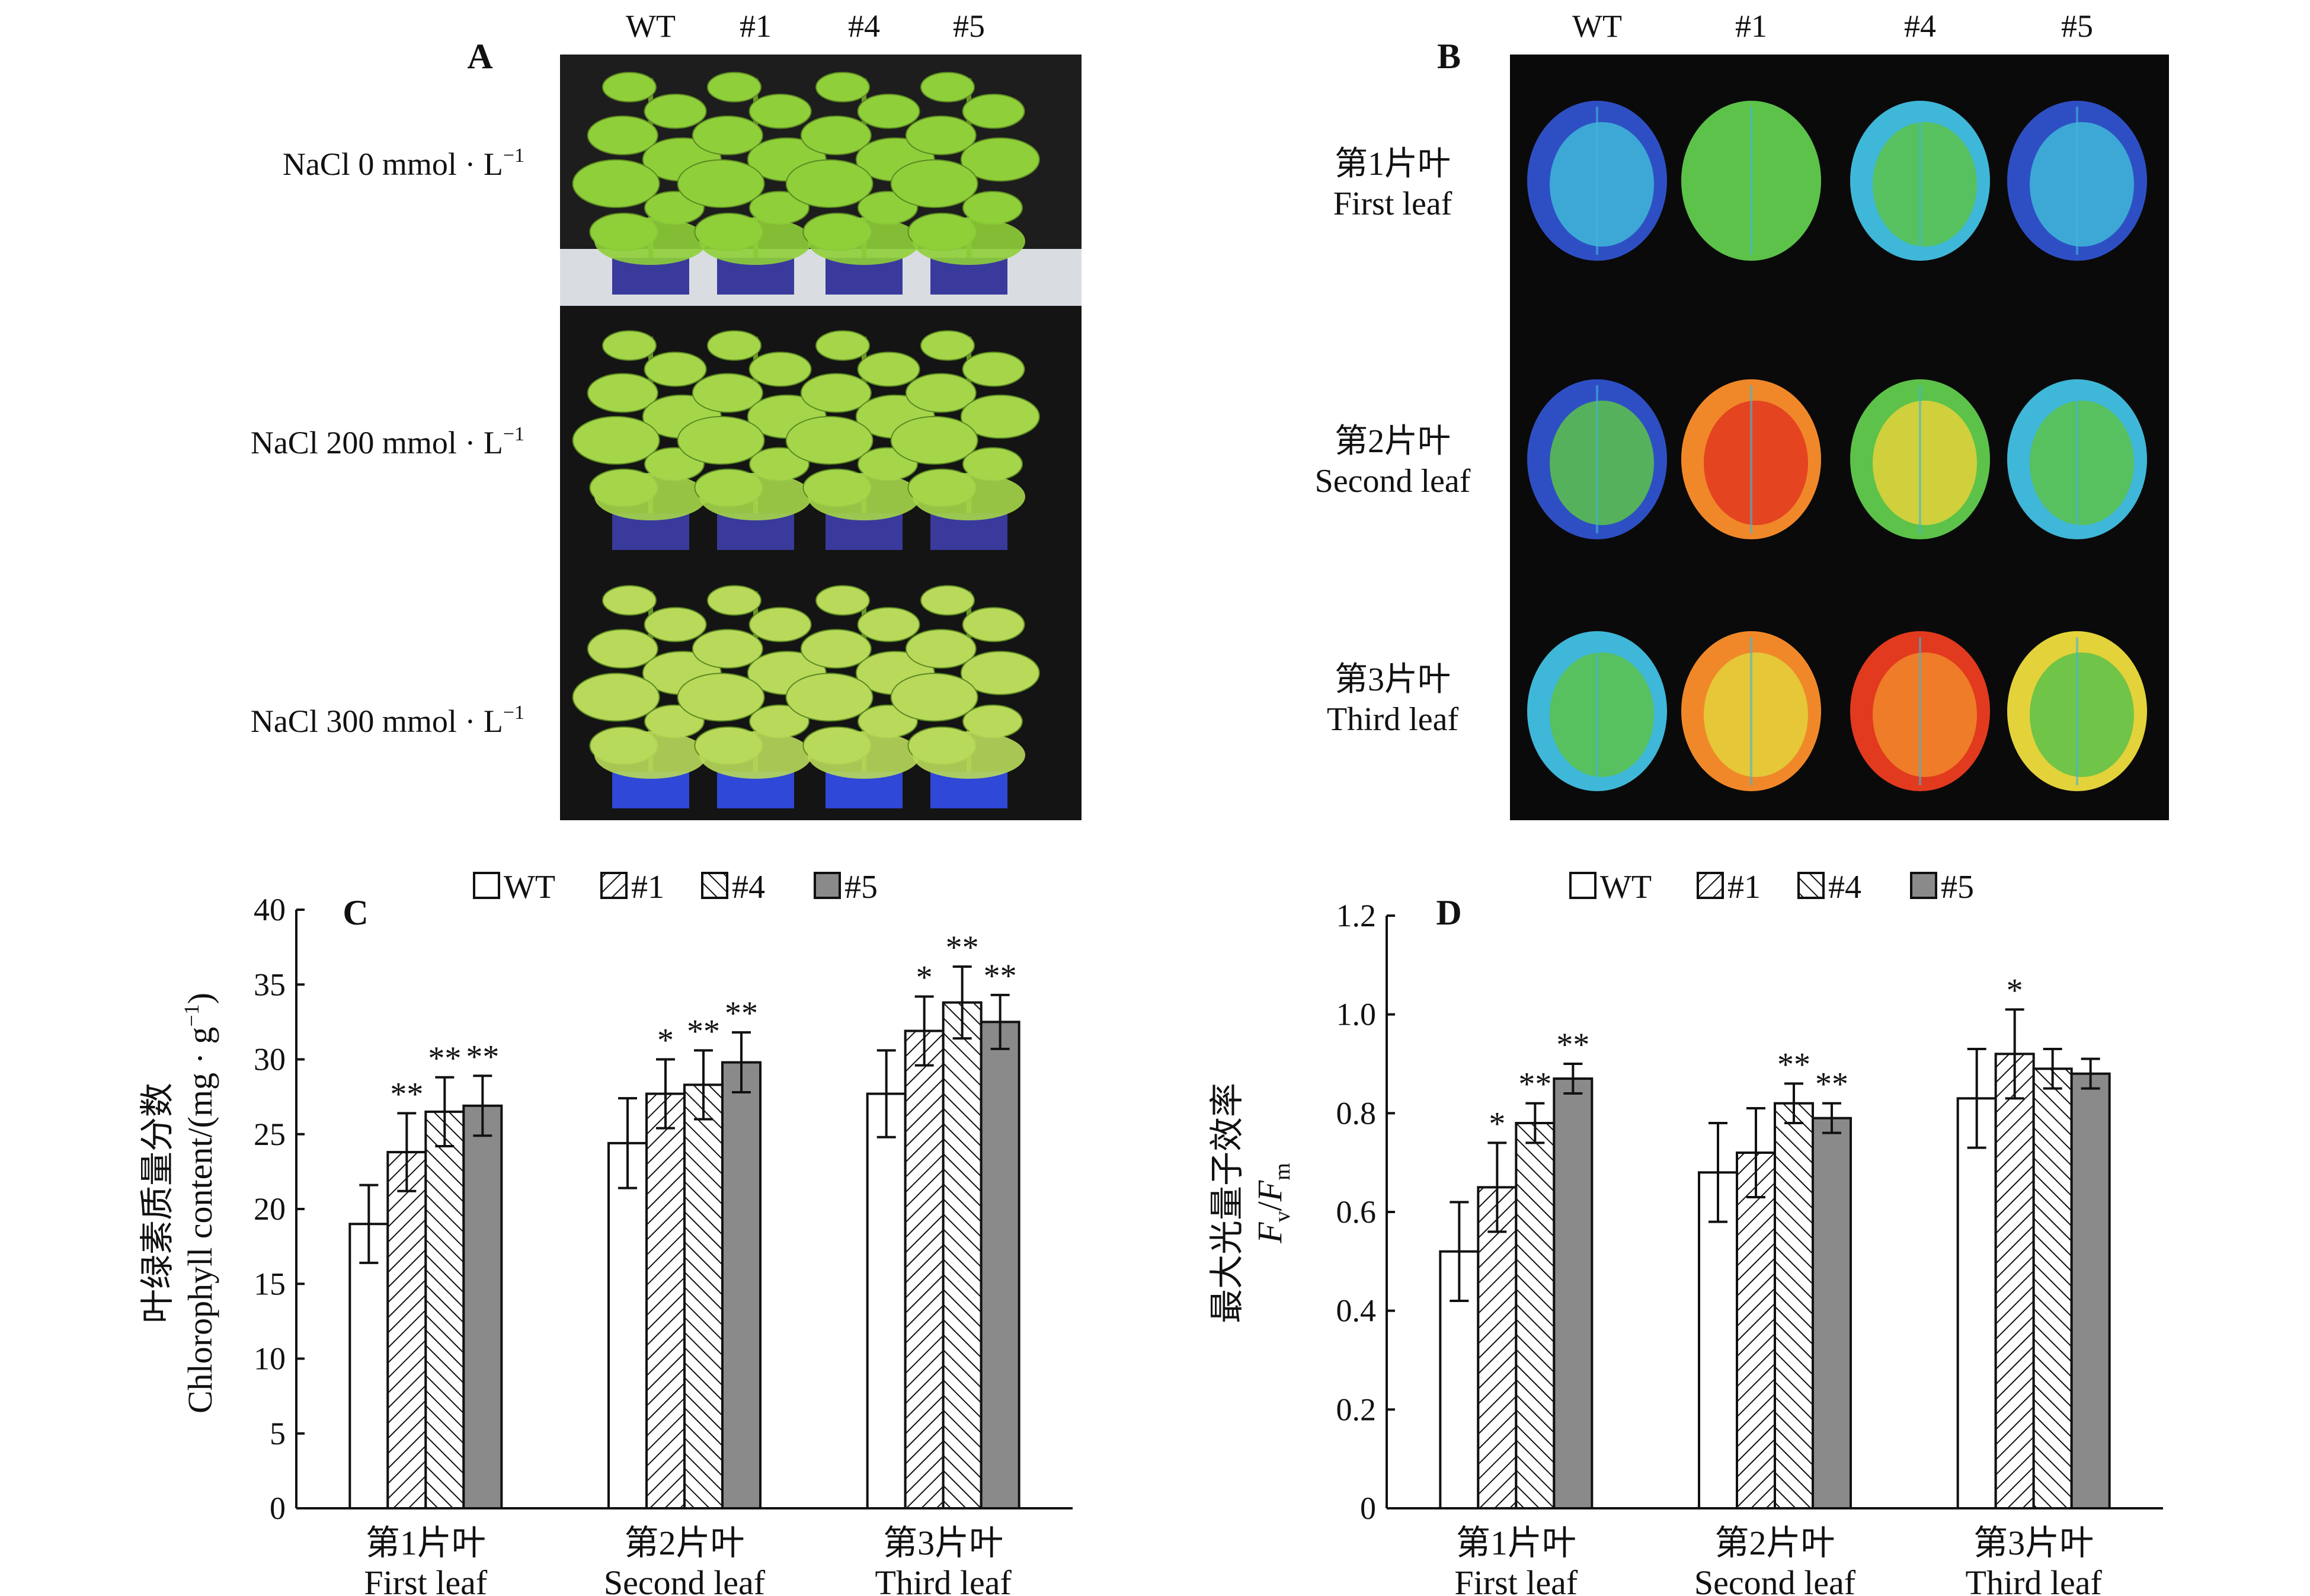 The width and height of the screenshot is (2310, 1596). I want to click on genotype-label-5: #5, so click(969, 26).